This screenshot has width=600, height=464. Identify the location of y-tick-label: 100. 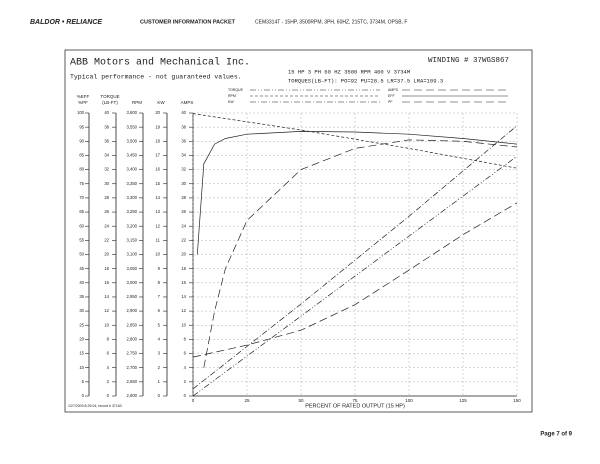
(81, 112).